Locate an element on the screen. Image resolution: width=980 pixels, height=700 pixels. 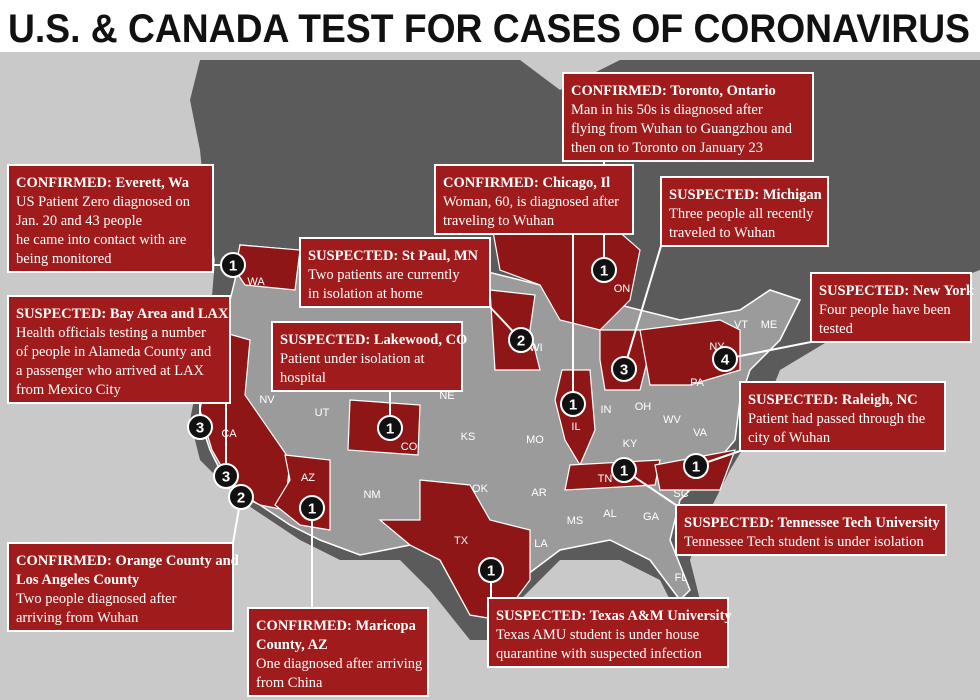
callout-text: Texas AMU student is under house is located at coordinates (597, 635).